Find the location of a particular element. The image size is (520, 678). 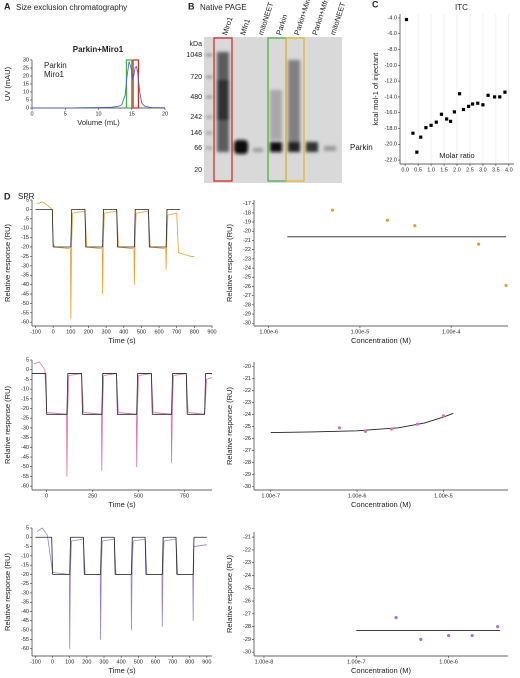

x-tick-label: 1.5 is located at coordinates (444, 170).